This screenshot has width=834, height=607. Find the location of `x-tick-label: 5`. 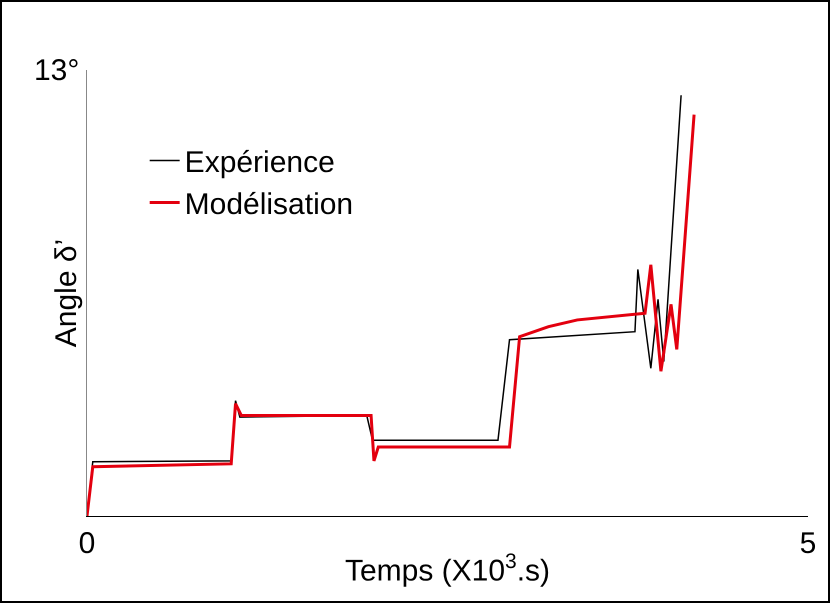

x-tick-label: 5 is located at coordinates (808, 543).